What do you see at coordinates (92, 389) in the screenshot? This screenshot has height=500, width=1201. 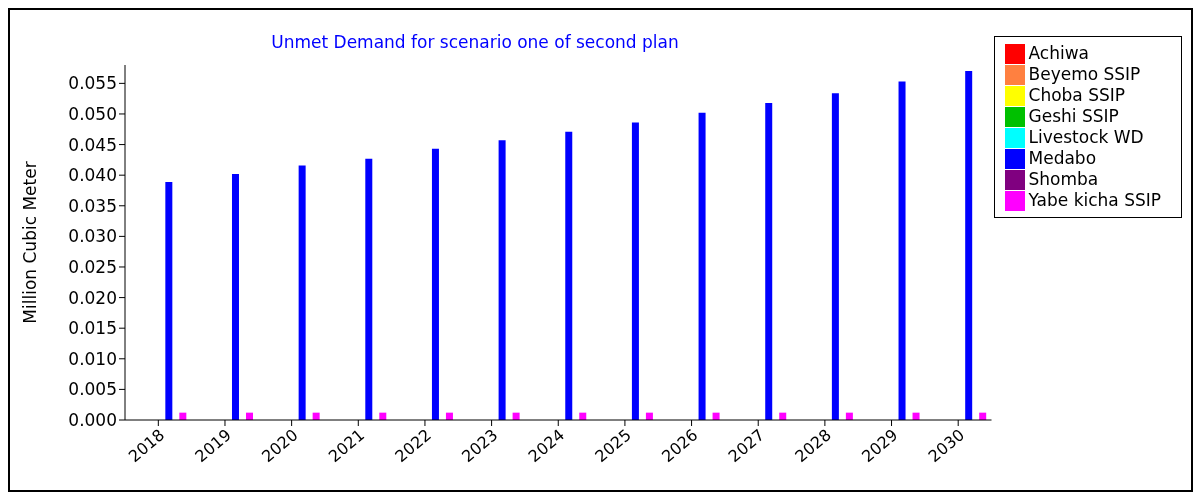 I see `y-tick-label: 0.005` at bounding box center [92, 389].